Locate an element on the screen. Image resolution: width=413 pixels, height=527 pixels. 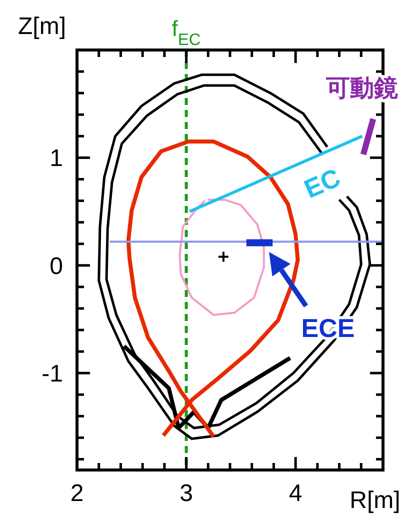
x-axis-title: R[m] is located at coordinates (375, 500).